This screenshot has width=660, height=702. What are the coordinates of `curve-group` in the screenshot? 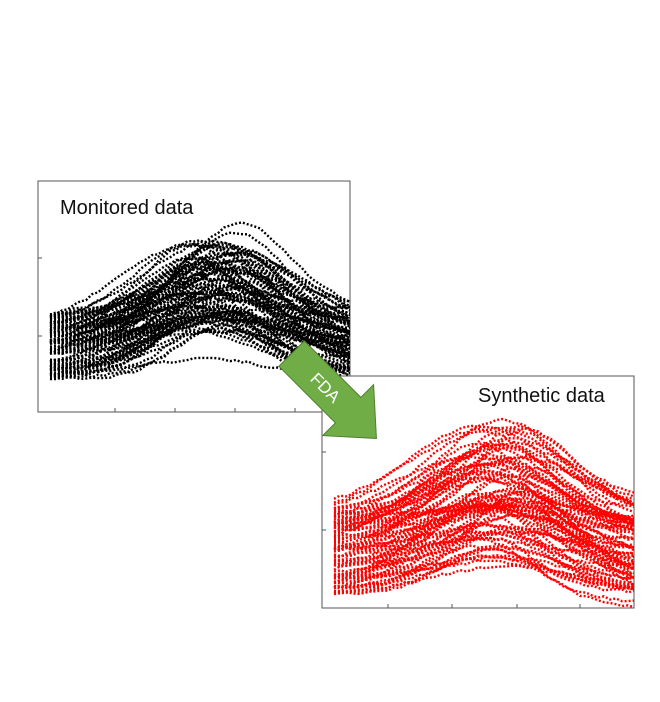 It's located at (483, 512).